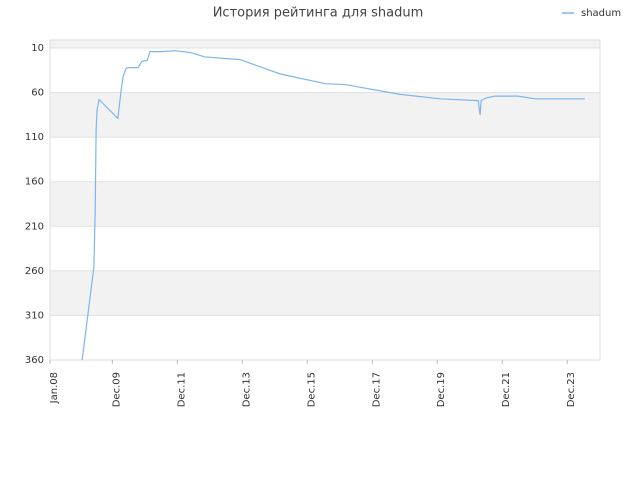 The width and height of the screenshot is (640, 480). Describe the element at coordinates (34, 226) in the screenshot. I see `y-tick-label: 210` at that location.